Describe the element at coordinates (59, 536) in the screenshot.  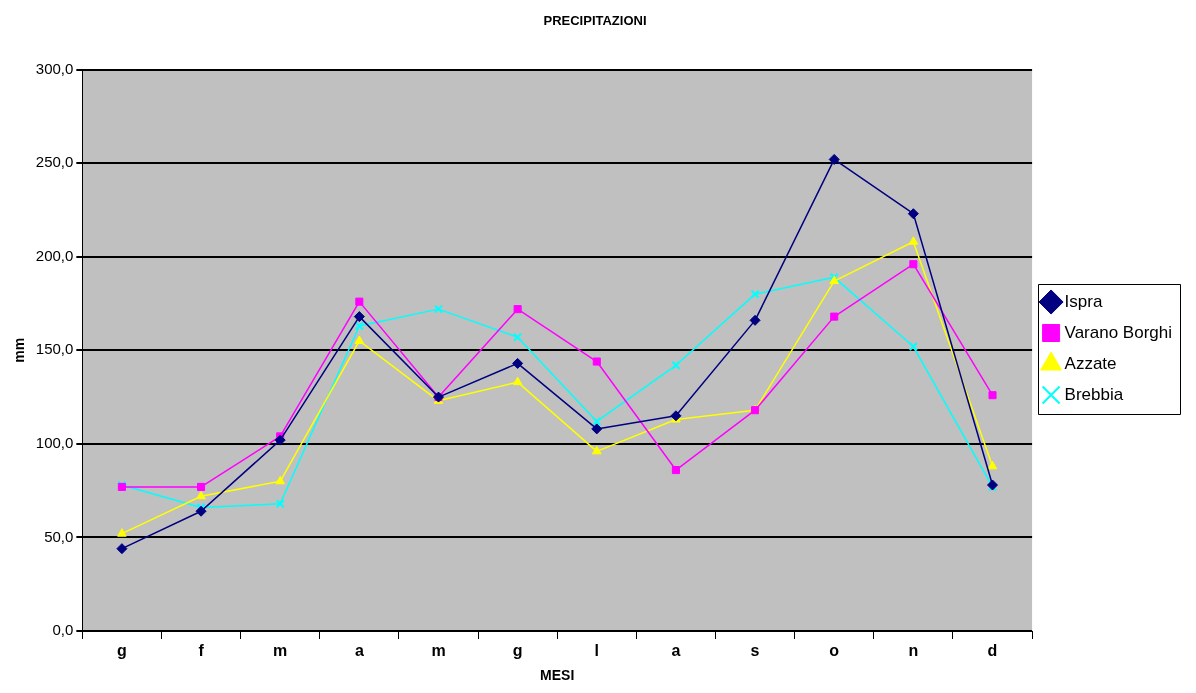
I see `y-tick-label: 50,0` at that location.